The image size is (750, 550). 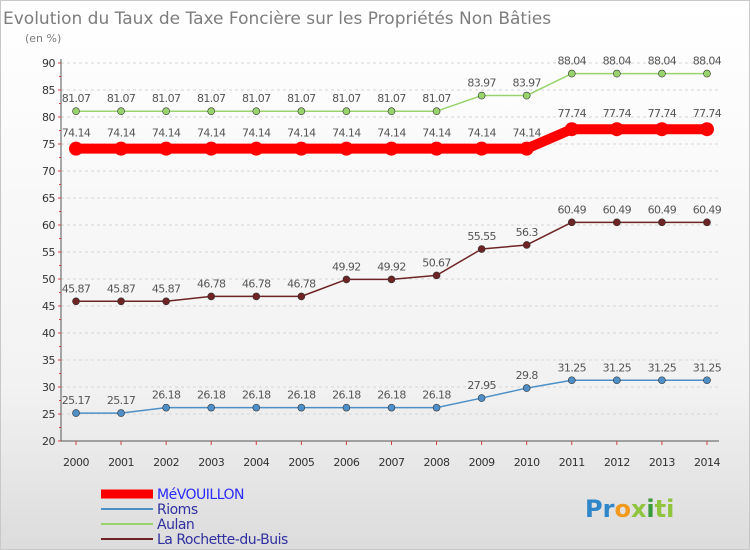 I want to click on data-label-mevouillon-2002: 74.14, so click(x=166, y=133).